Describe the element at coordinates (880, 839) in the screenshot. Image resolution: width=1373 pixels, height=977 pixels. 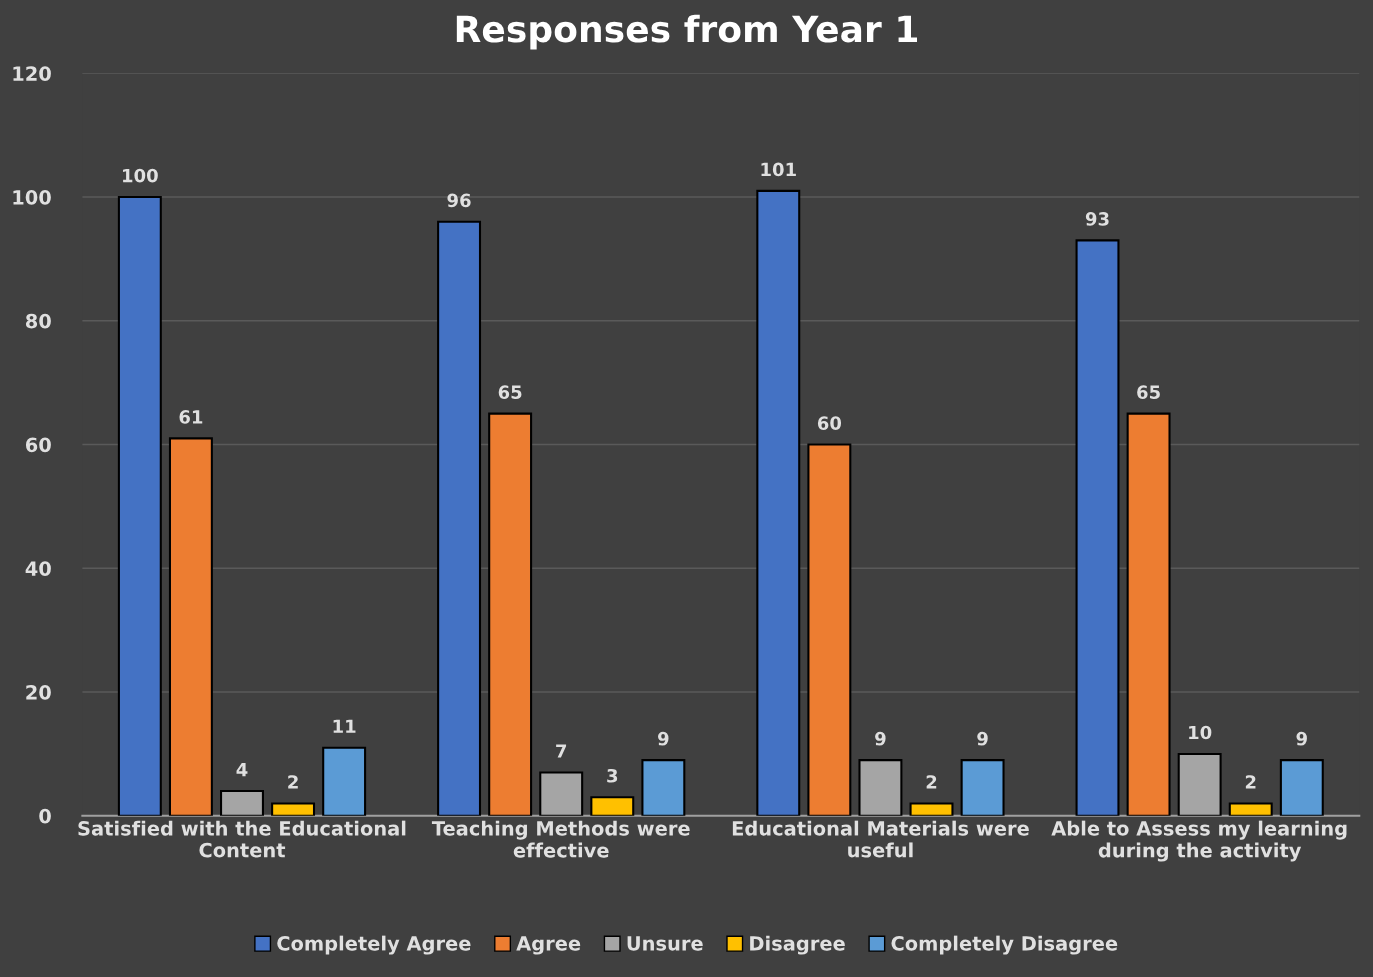
I see `x-tick-label: Educational Materials were useful` at that location.